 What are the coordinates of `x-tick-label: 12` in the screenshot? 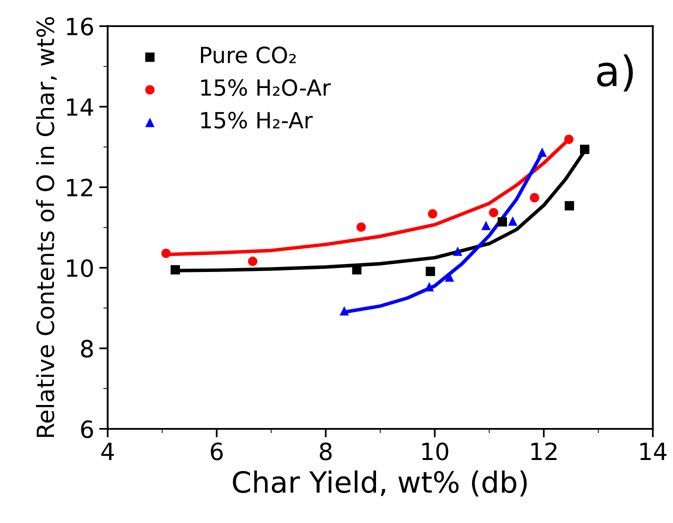 It's located at (543, 451).